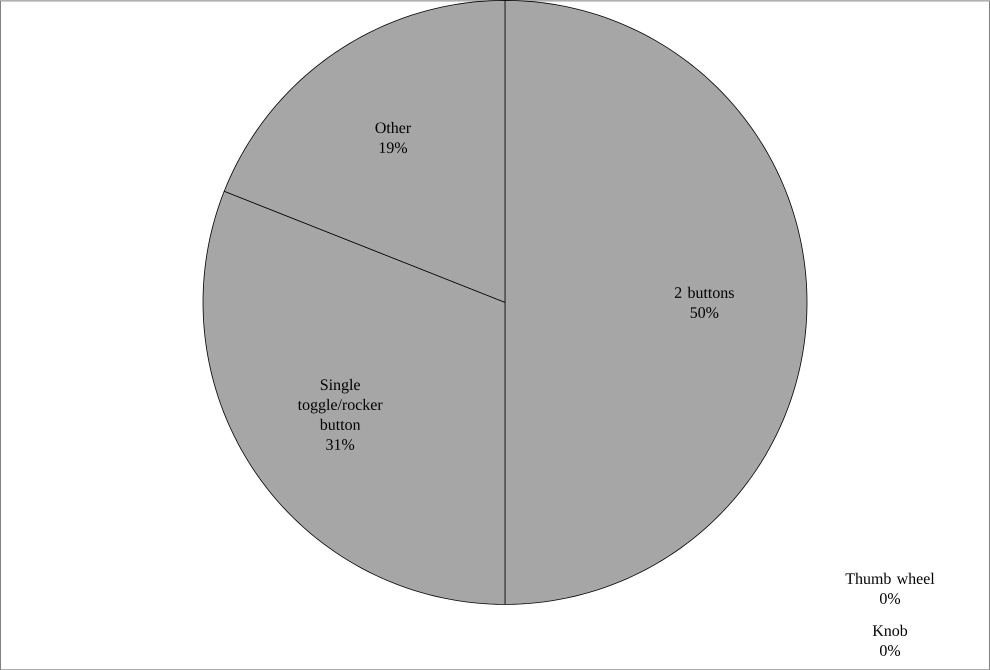  I want to click on data-label: 19%, so click(394, 147).